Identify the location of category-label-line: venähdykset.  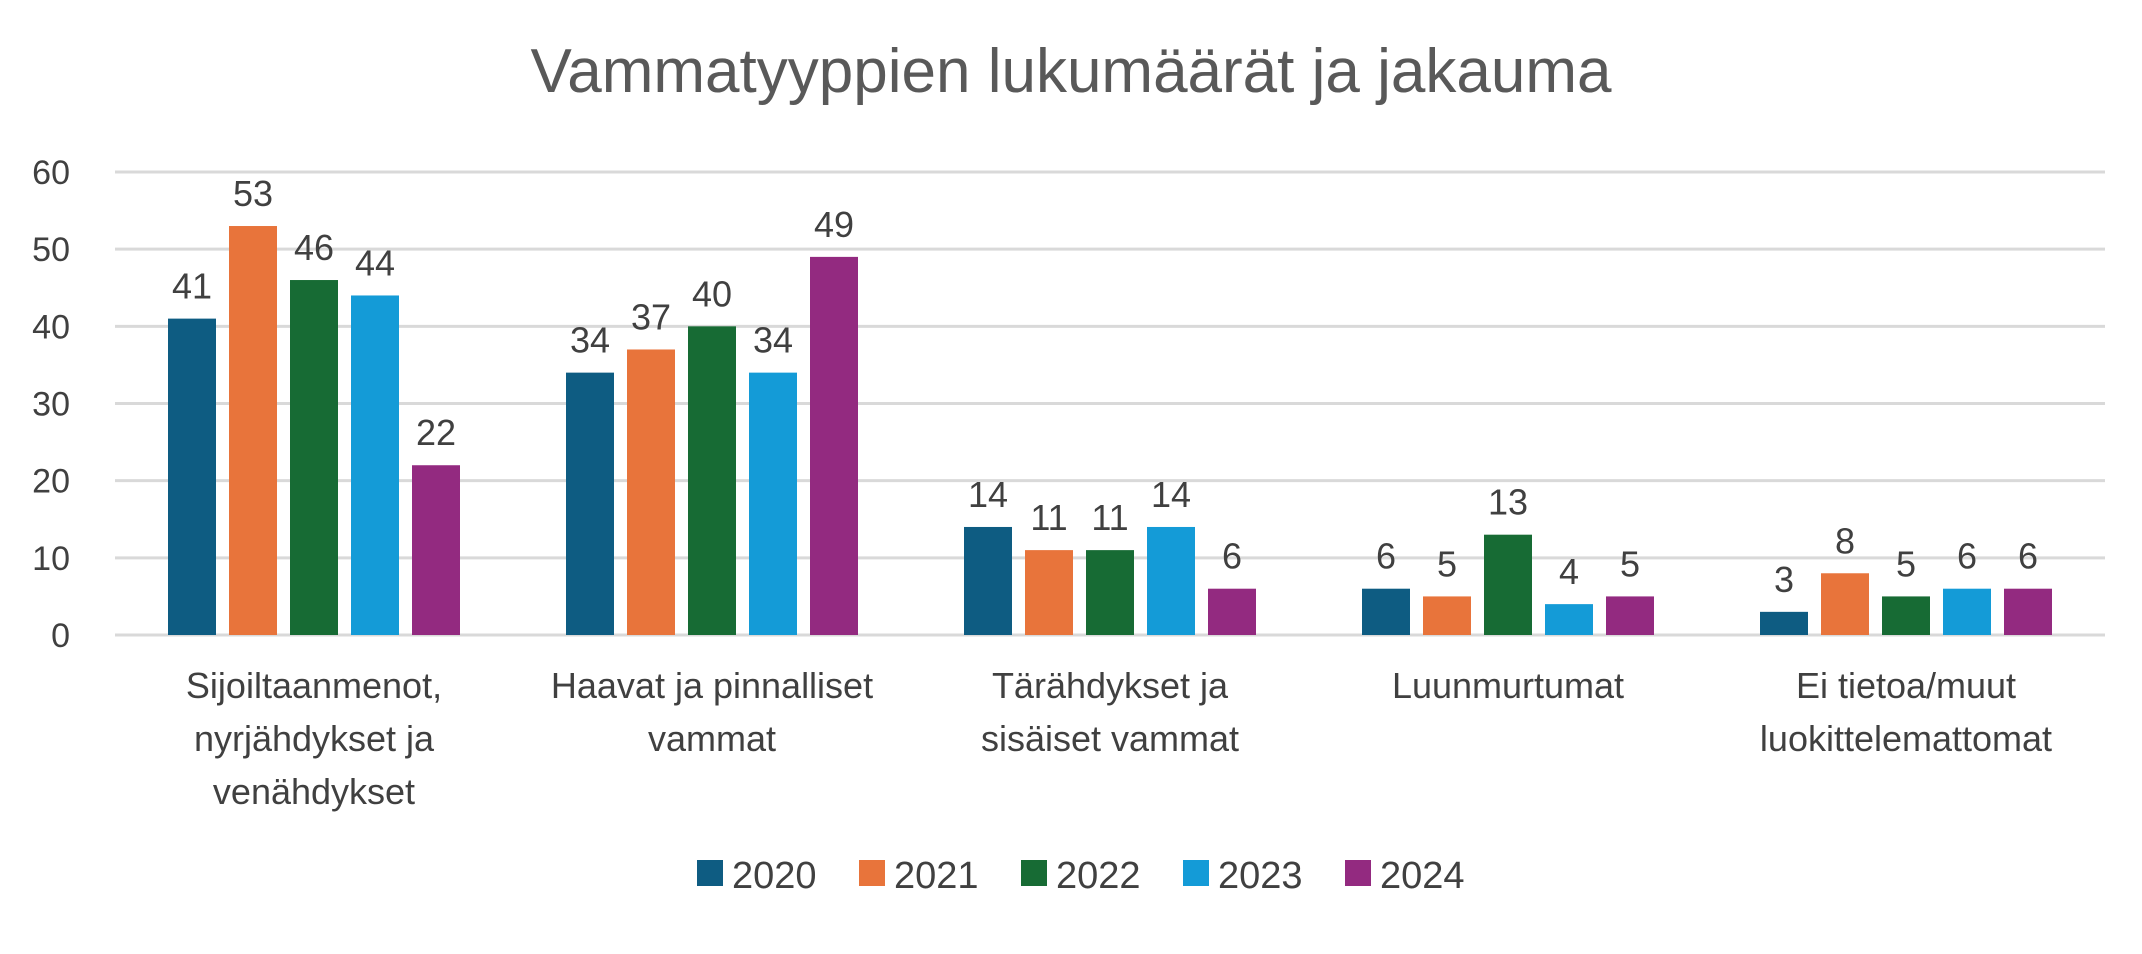
(314, 791).